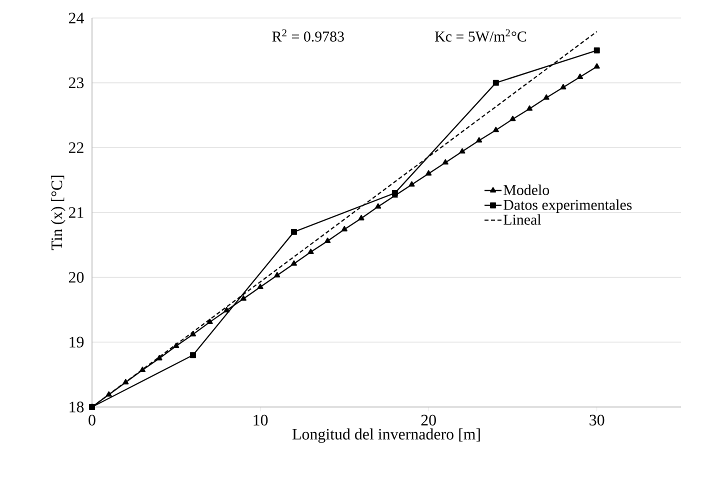 This screenshot has height=485, width=717. Describe the element at coordinates (428, 420) in the screenshot. I see `x-tick-label: 20` at that location.